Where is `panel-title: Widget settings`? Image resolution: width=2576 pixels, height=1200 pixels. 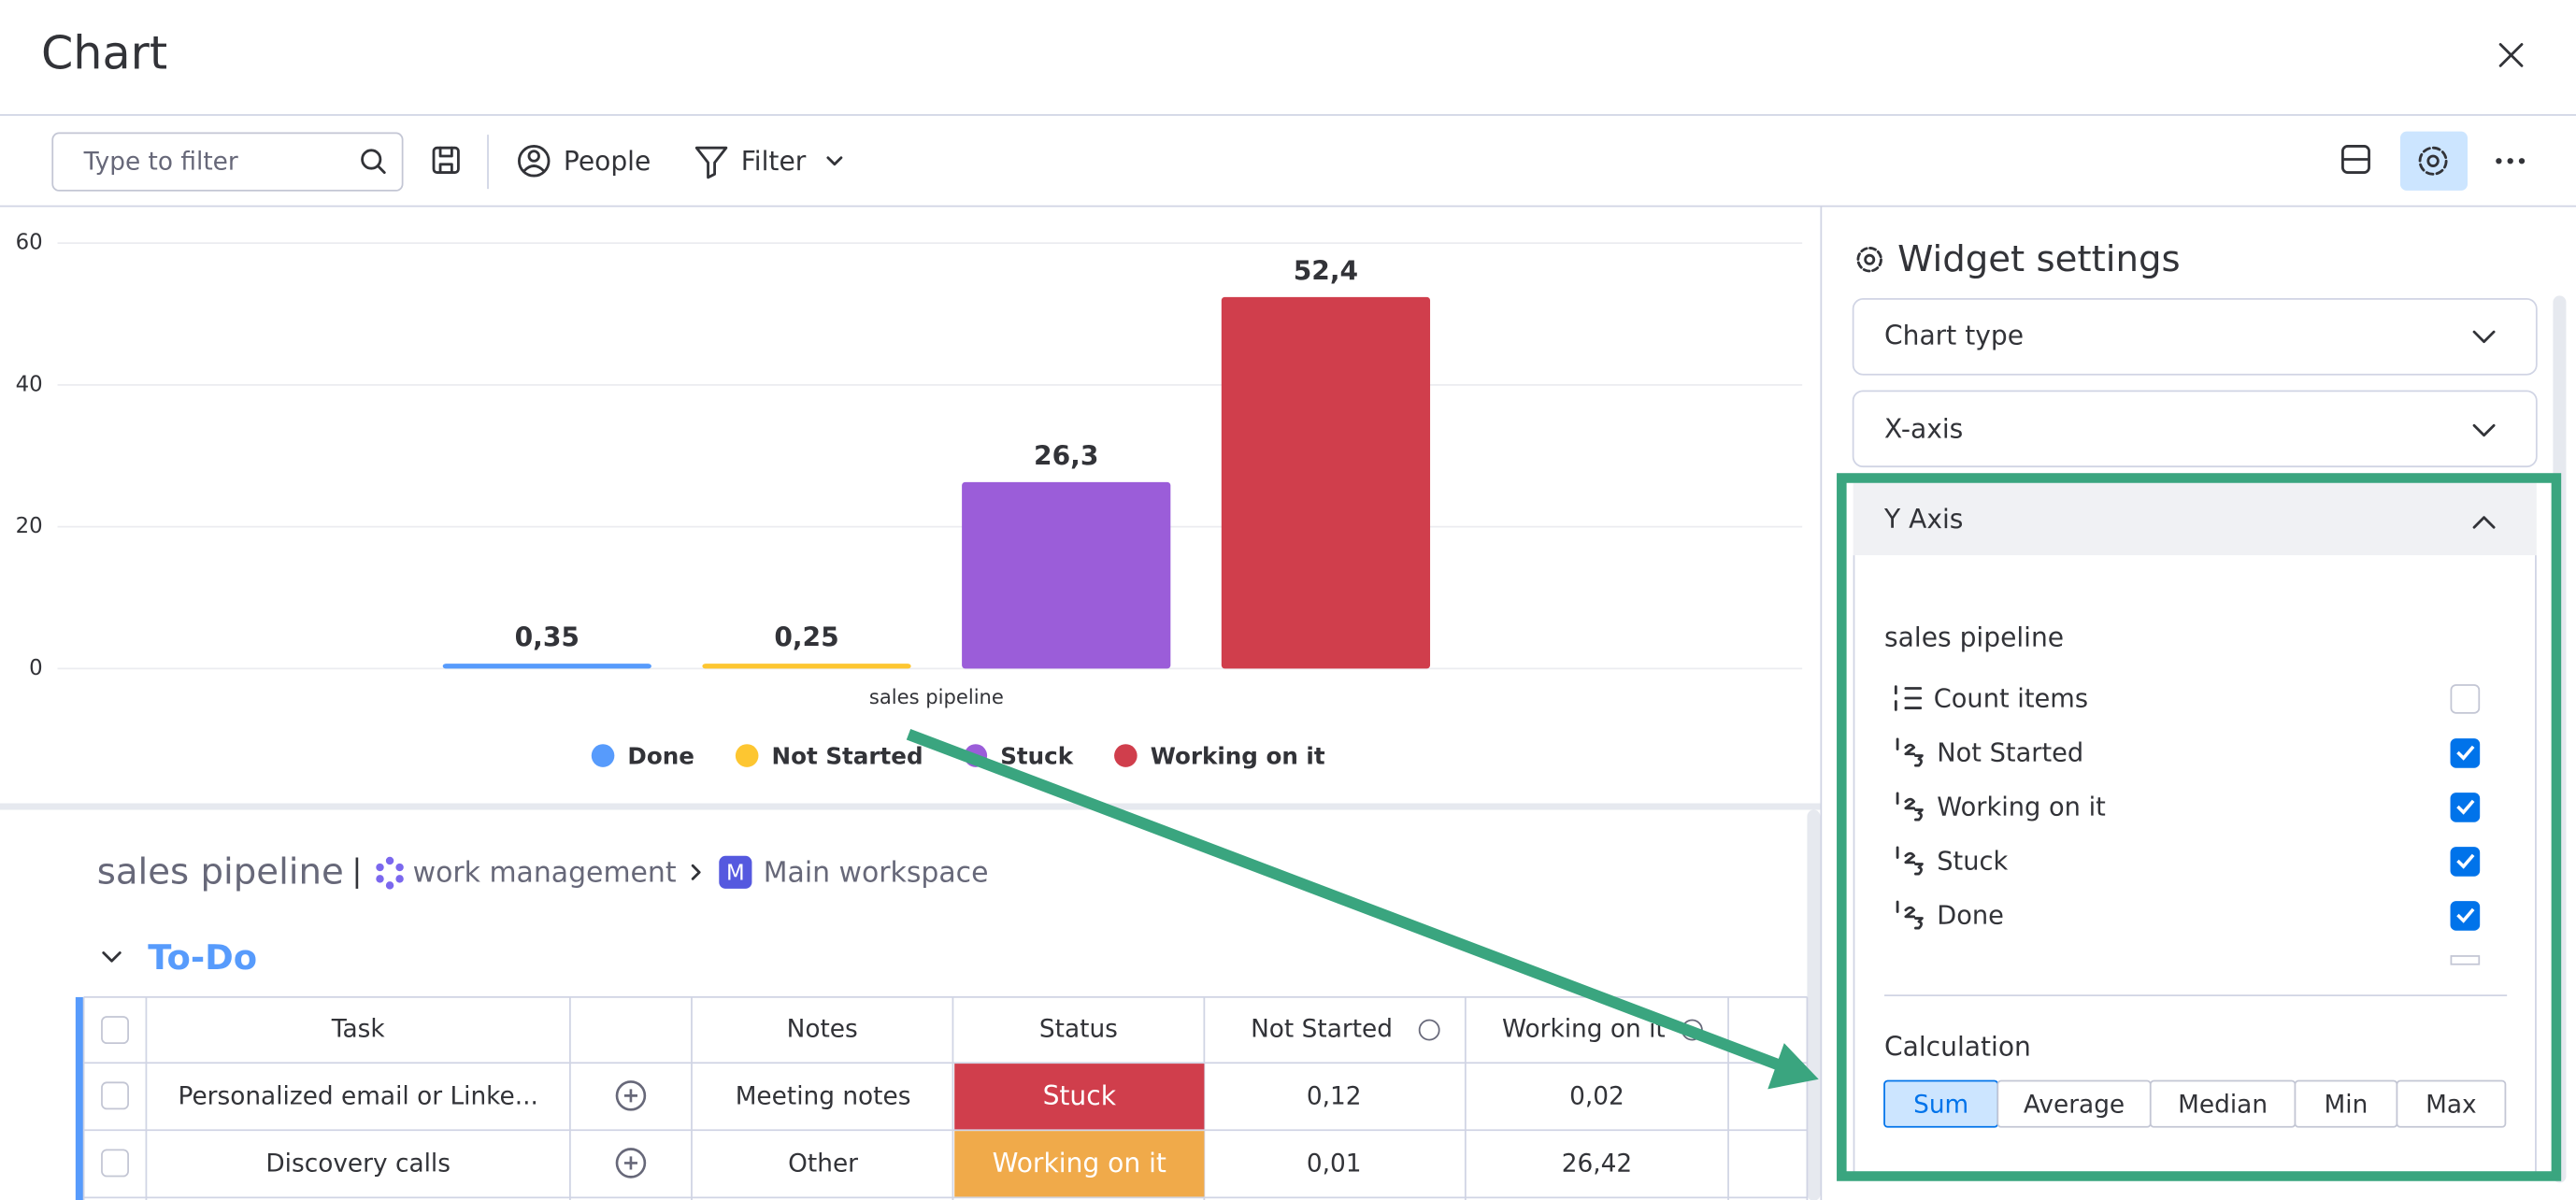 panel-title: Widget settings is located at coordinates (2039, 259).